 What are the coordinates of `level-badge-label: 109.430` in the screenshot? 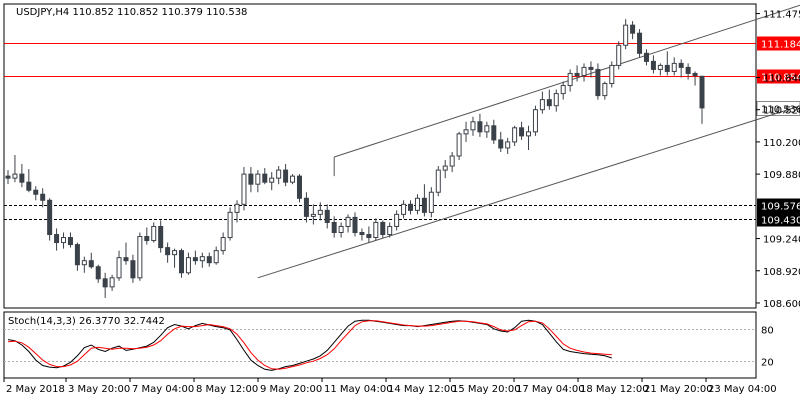 It's located at (780, 221).